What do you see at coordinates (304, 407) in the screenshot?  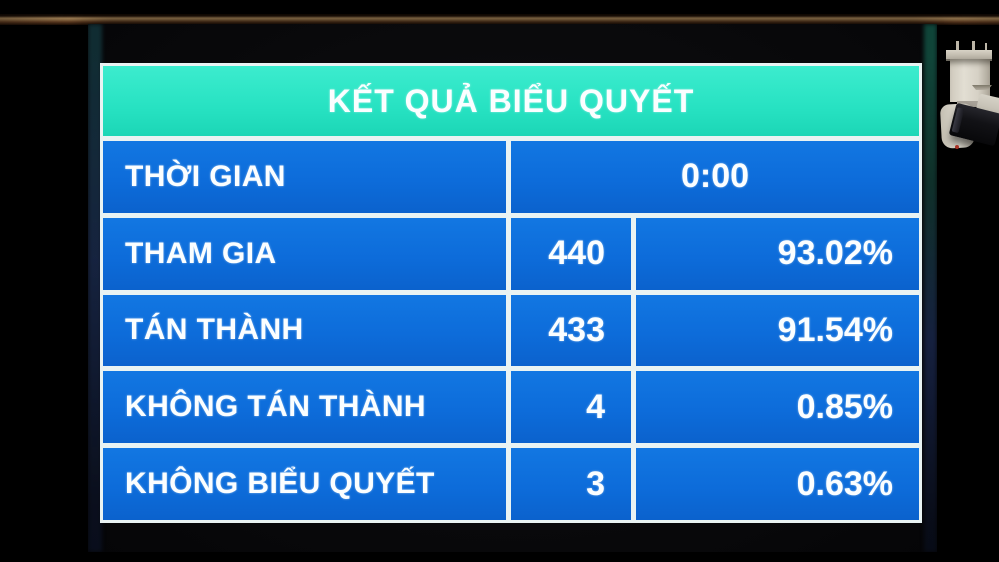 I see `row-label-khong-tan-thanh: KHÔNG TÁN THÀNH` at bounding box center [304, 407].